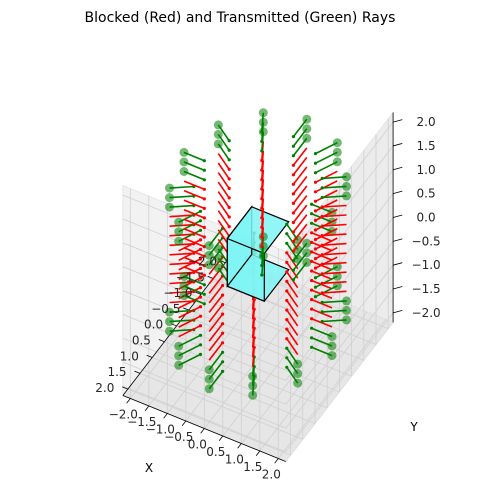 The height and width of the screenshot is (503, 498). Describe the element at coordinates (210, 277) in the screenshot. I see `x-tick` at that location.